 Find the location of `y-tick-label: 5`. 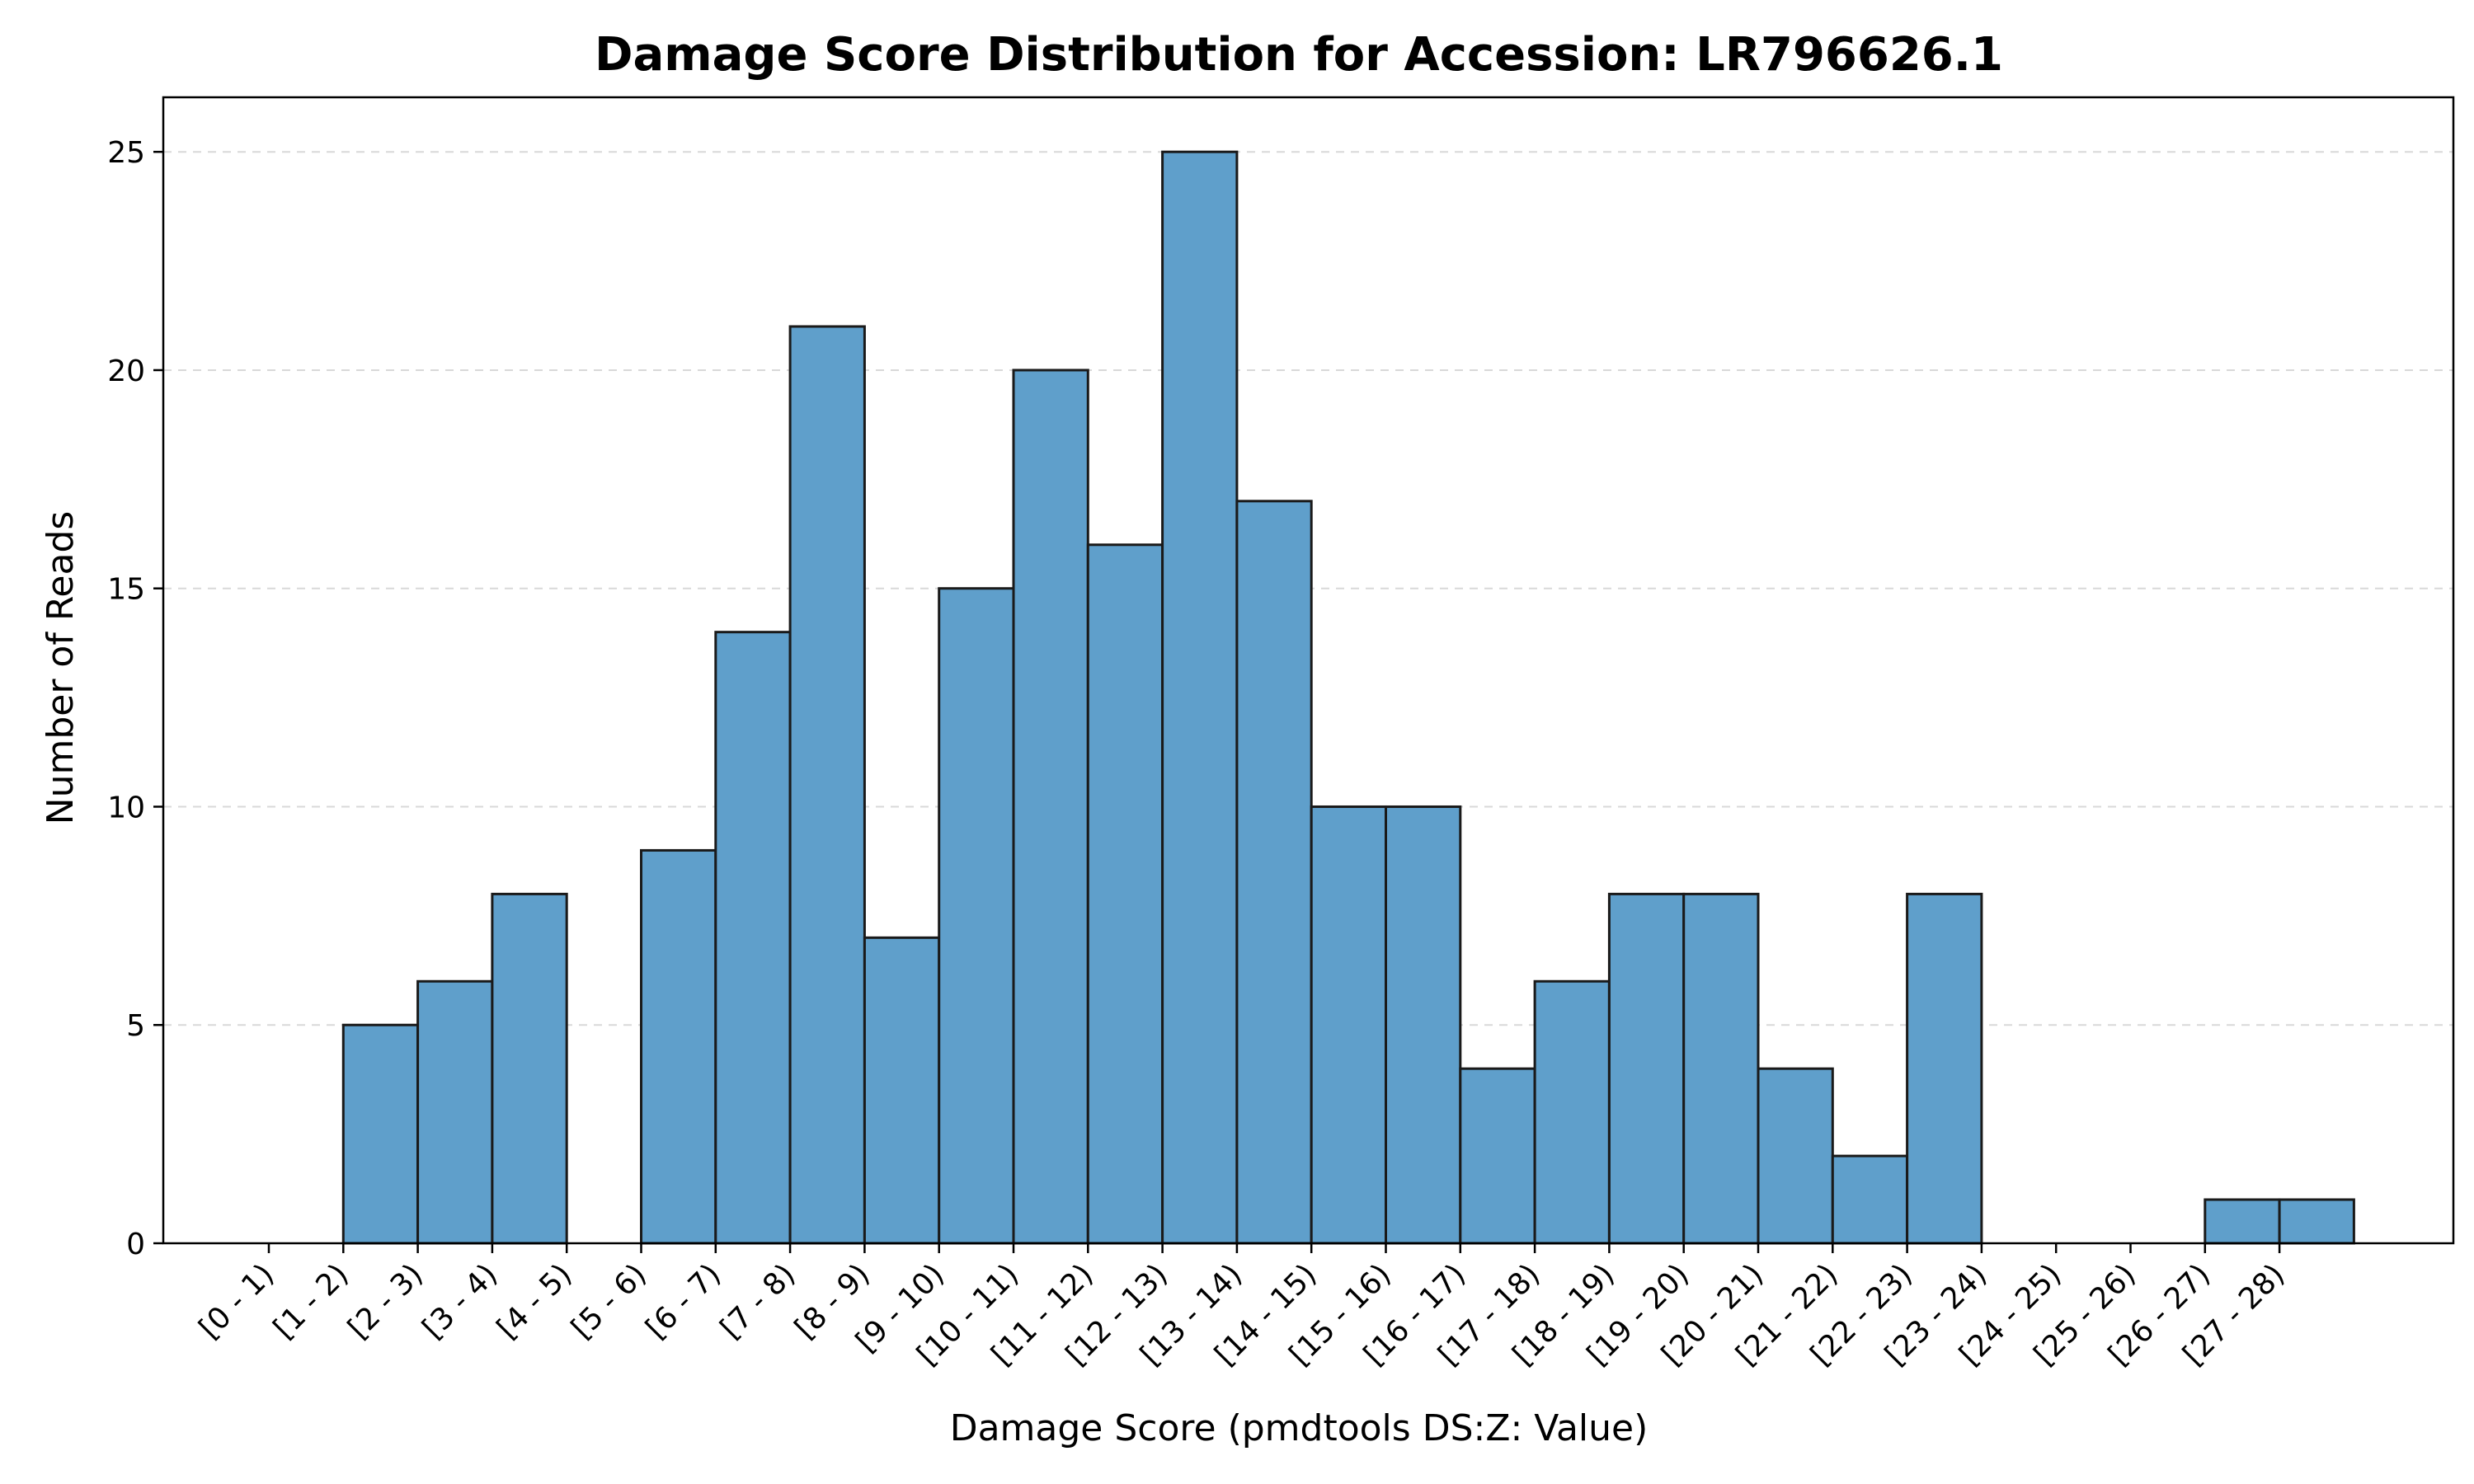

y-tick-label: 5 is located at coordinates (135, 1026).